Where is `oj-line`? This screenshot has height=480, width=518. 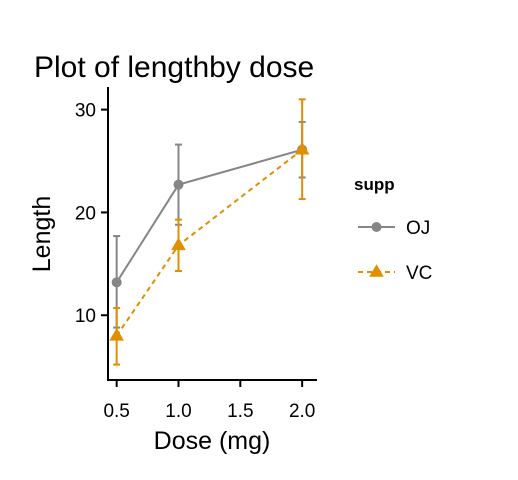 oj-line is located at coordinates (209, 215).